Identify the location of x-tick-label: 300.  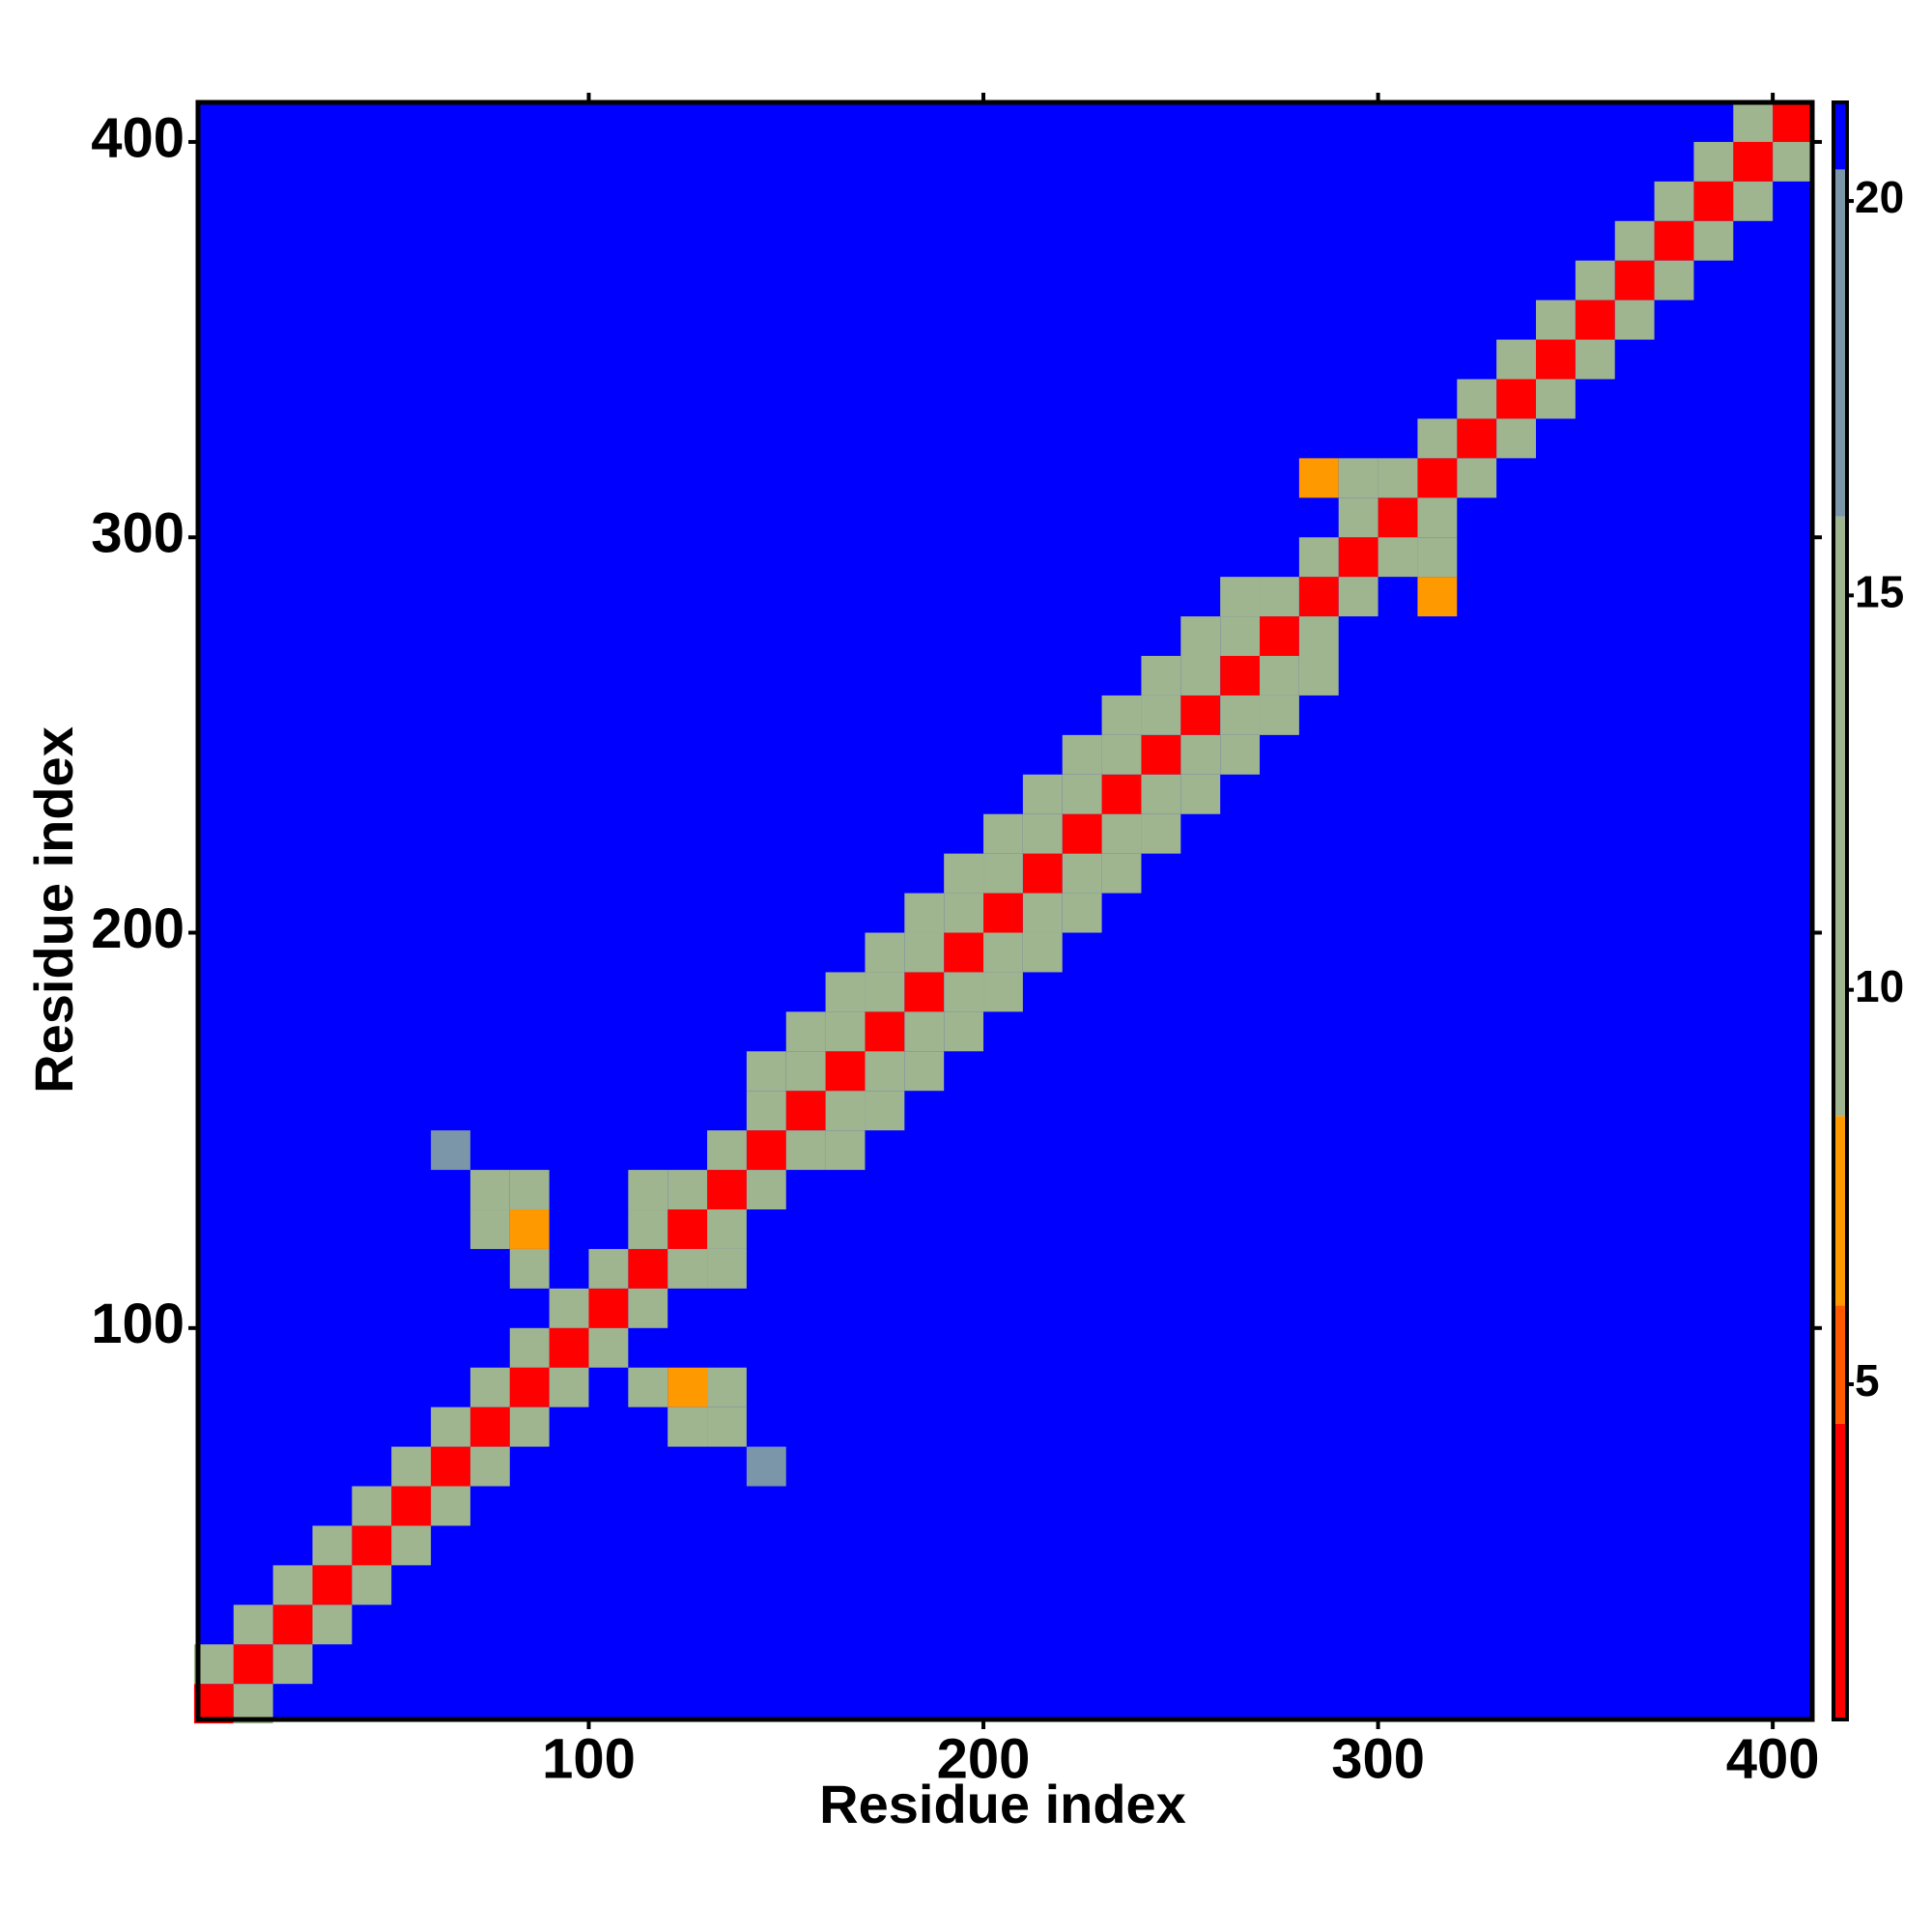
(1378, 1758).